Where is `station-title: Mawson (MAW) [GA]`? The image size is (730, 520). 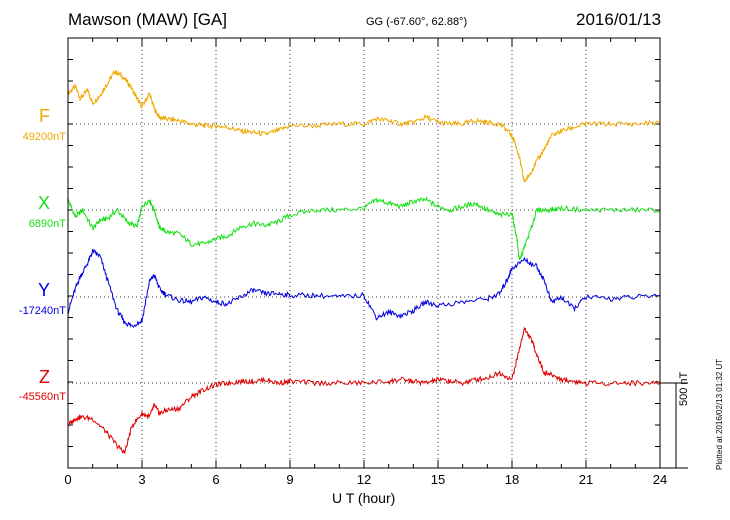
station-title: Mawson (MAW) [GA] is located at coordinates (147, 19).